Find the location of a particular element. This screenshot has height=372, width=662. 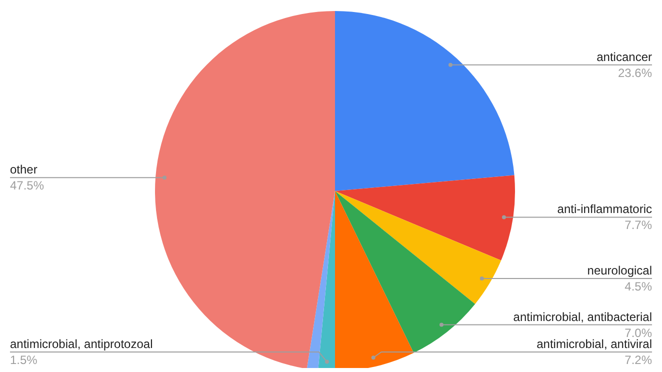

slice-label: anticancer is located at coordinates (624, 57).